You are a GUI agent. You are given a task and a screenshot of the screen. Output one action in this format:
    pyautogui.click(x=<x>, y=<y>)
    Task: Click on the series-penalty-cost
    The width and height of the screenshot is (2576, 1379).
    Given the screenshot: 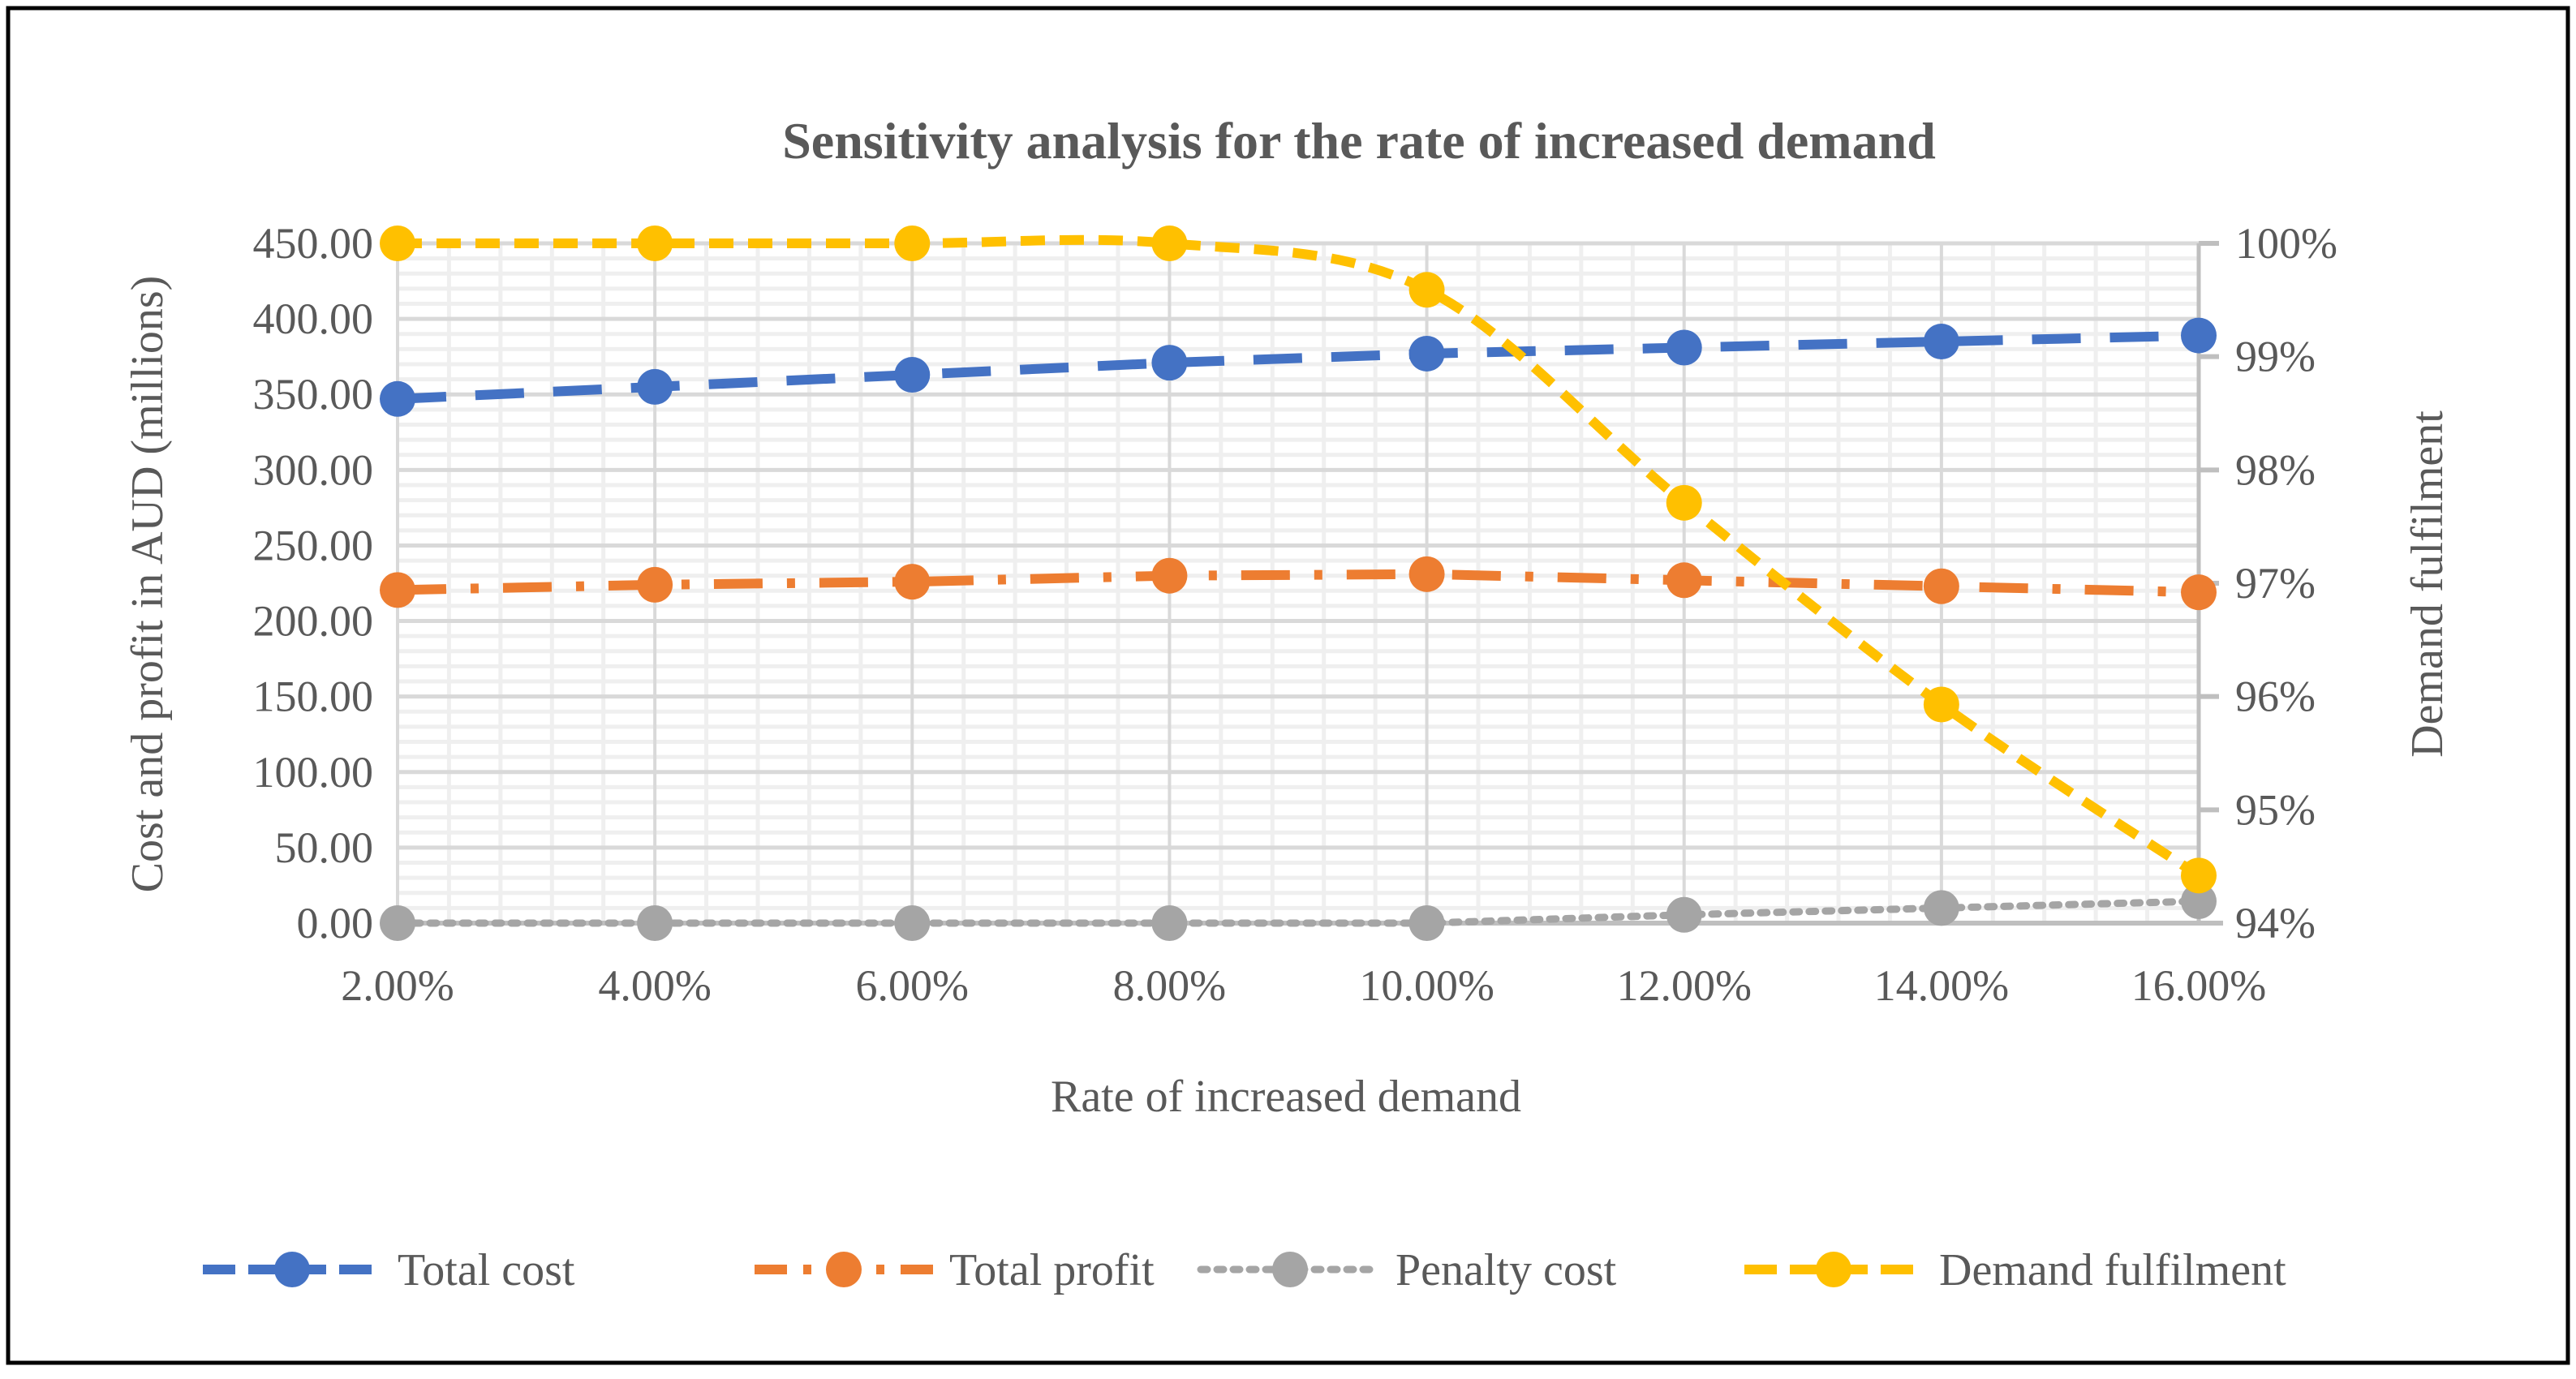 What is the action you would take?
    pyautogui.click(x=1298, y=912)
    